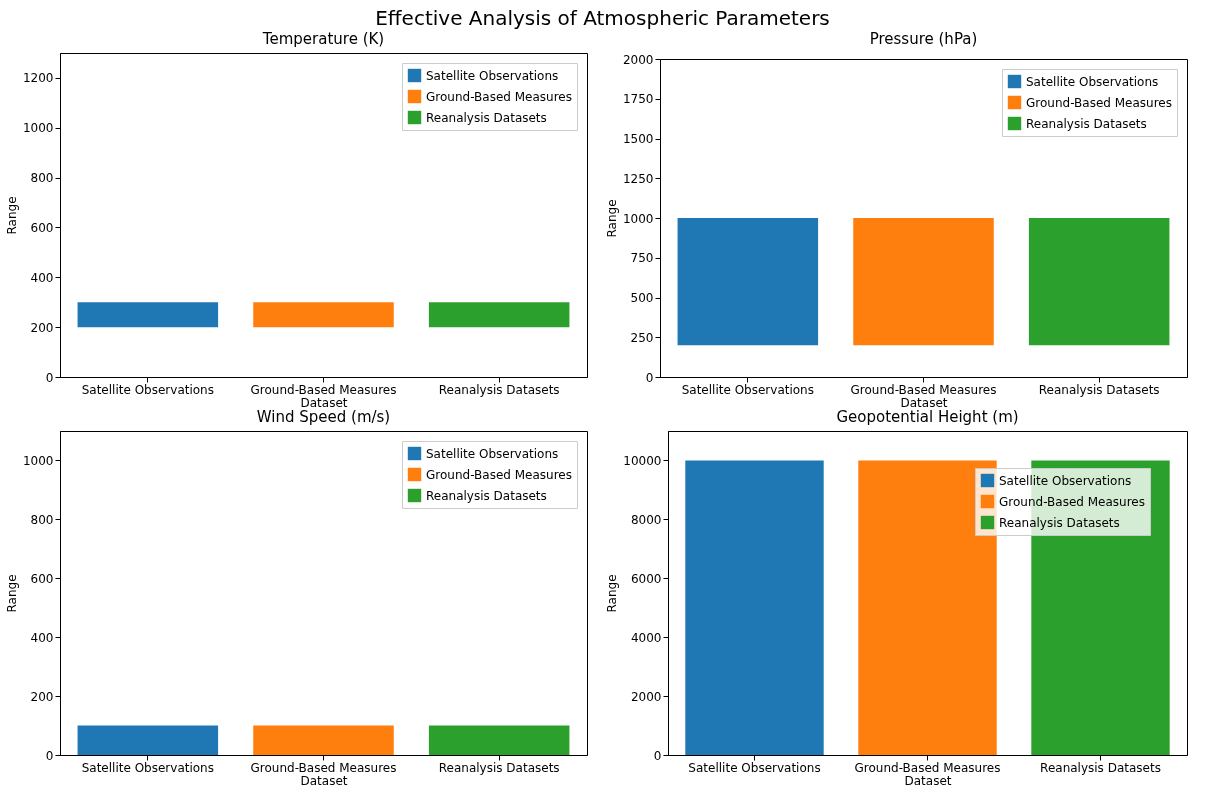 This screenshot has height=803, width=1205. What do you see at coordinates (602, 18) in the screenshot?
I see `text: Effective Analysis of Atmospheric Parameters` at bounding box center [602, 18].